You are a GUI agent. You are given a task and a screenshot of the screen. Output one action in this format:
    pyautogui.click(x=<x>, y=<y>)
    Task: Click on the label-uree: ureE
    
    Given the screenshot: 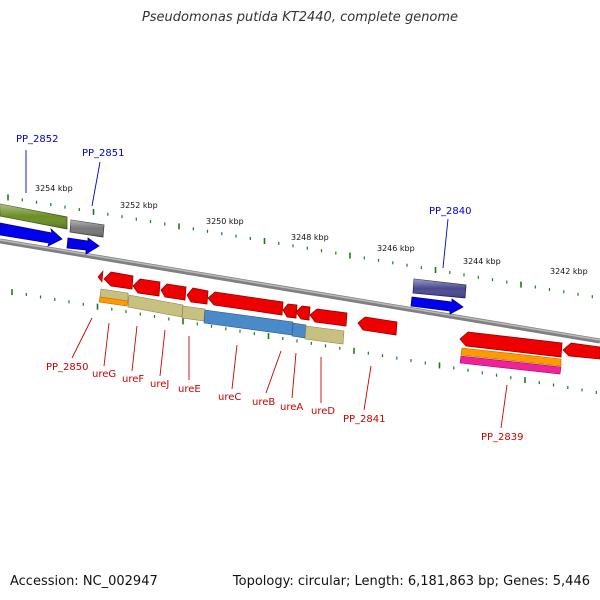 What is the action you would take?
    pyautogui.click(x=189, y=389)
    